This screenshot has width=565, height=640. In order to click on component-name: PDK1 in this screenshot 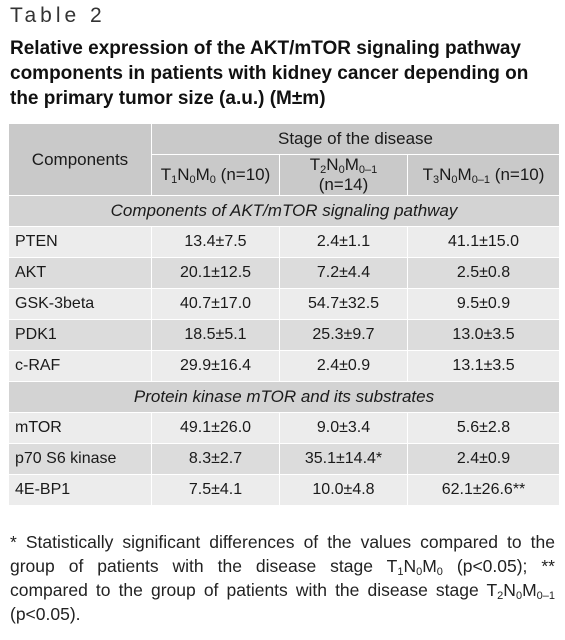, I will do `click(80, 335)`.